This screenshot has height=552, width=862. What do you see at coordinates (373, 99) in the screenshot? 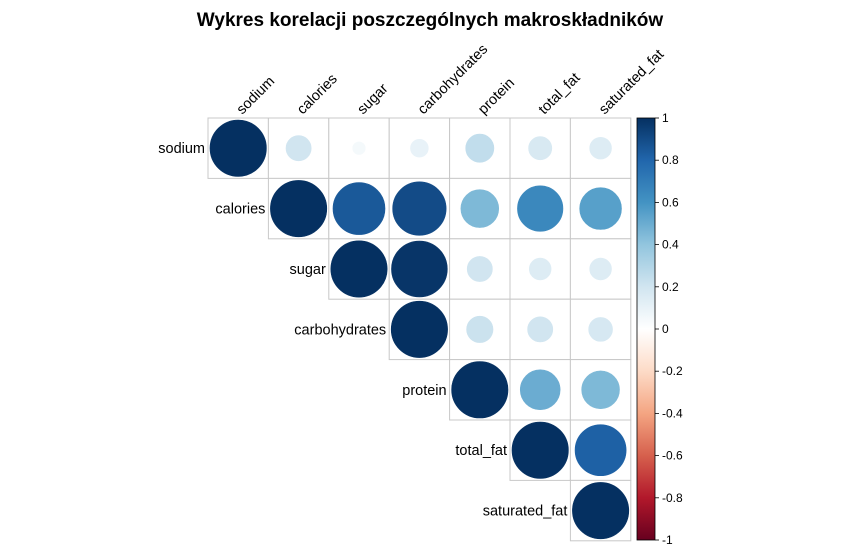
I see `column-label-sugar: sugar` at bounding box center [373, 99].